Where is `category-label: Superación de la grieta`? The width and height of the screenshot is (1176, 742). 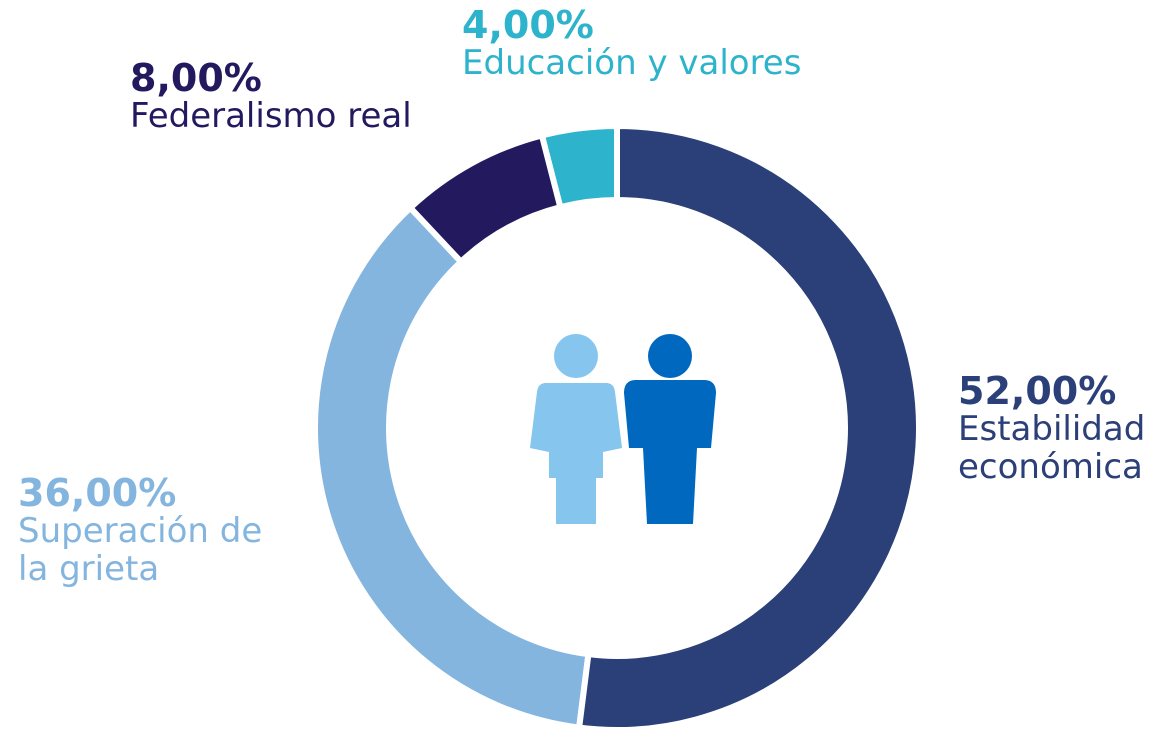
category-label: Superación de la grieta is located at coordinates (140, 550).